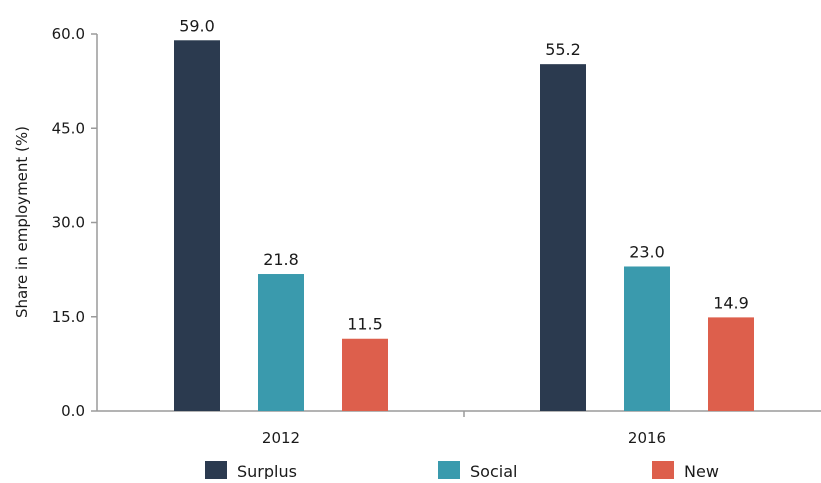  What do you see at coordinates (563, 237) in the screenshot?
I see `bar-surplus-2016` at bounding box center [563, 237].